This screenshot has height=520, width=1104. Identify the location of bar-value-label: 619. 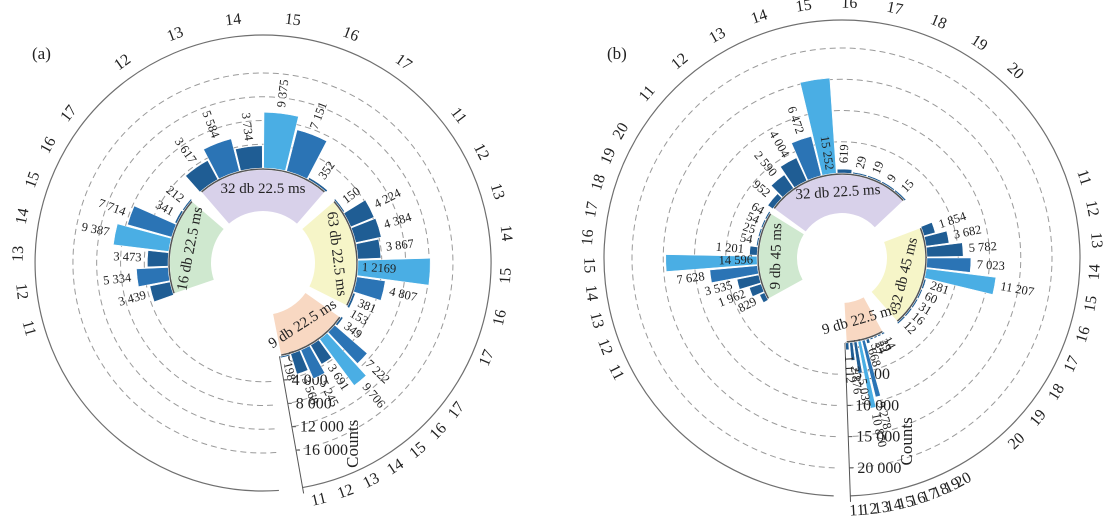
(844, 153).